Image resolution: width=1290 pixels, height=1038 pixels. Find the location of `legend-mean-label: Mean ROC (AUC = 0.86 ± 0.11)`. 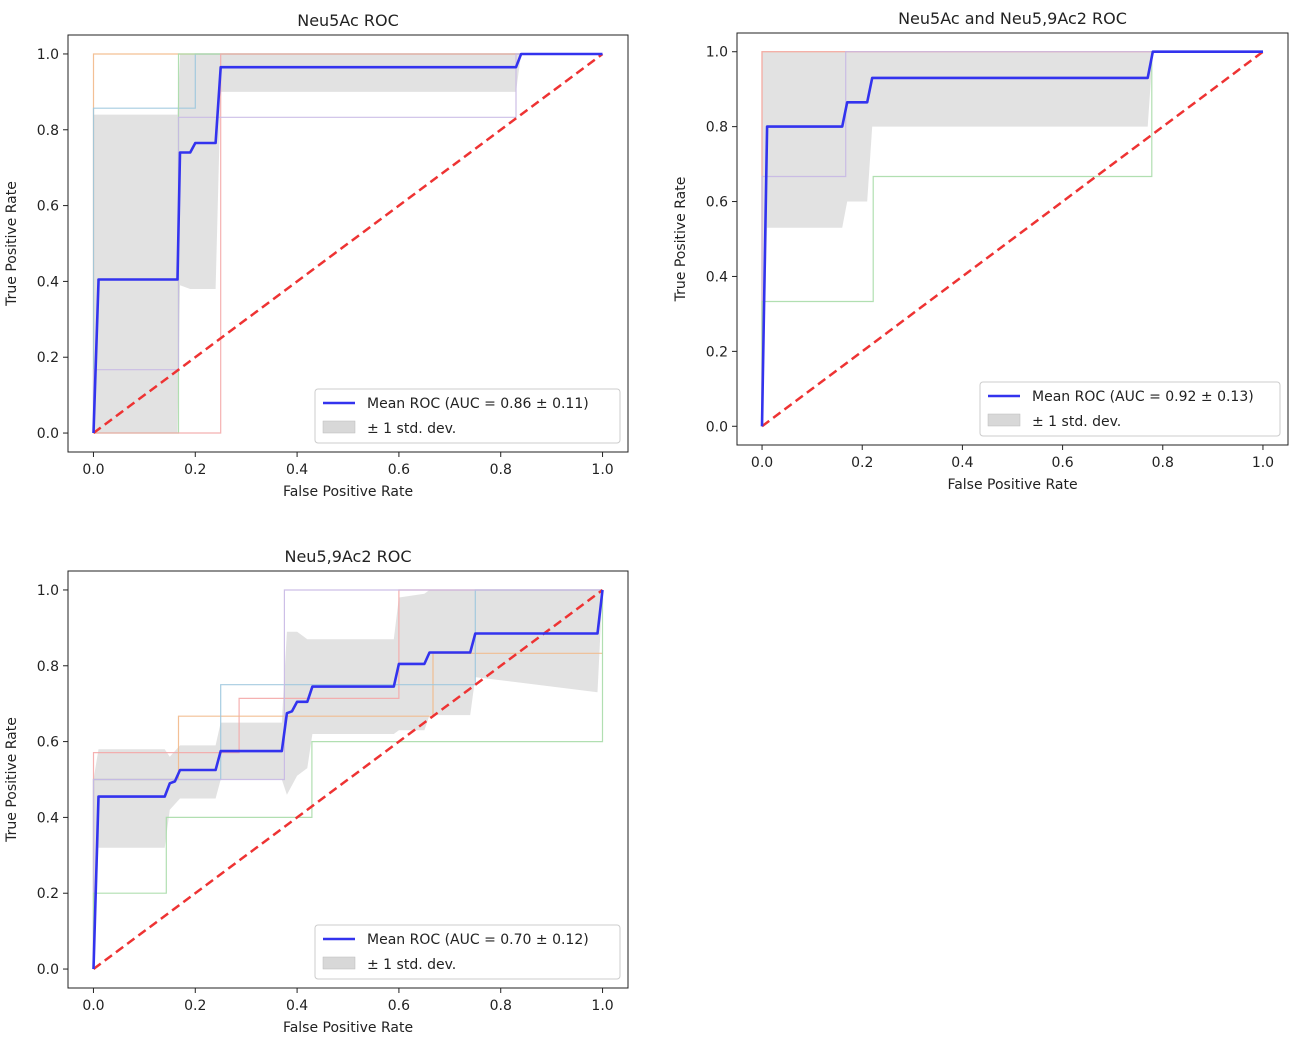

legend-mean-label: Mean ROC (AUC = 0.86 ± 0.11) is located at coordinates (478, 404).